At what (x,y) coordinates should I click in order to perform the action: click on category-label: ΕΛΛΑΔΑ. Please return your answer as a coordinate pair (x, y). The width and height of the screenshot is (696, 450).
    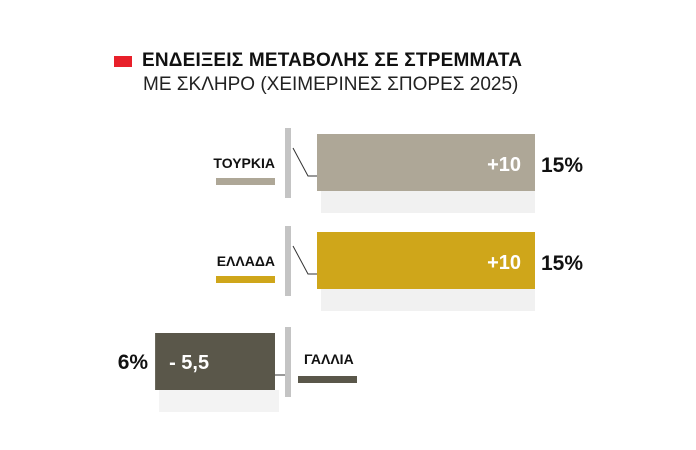
    Looking at the image, I should click on (246, 261).